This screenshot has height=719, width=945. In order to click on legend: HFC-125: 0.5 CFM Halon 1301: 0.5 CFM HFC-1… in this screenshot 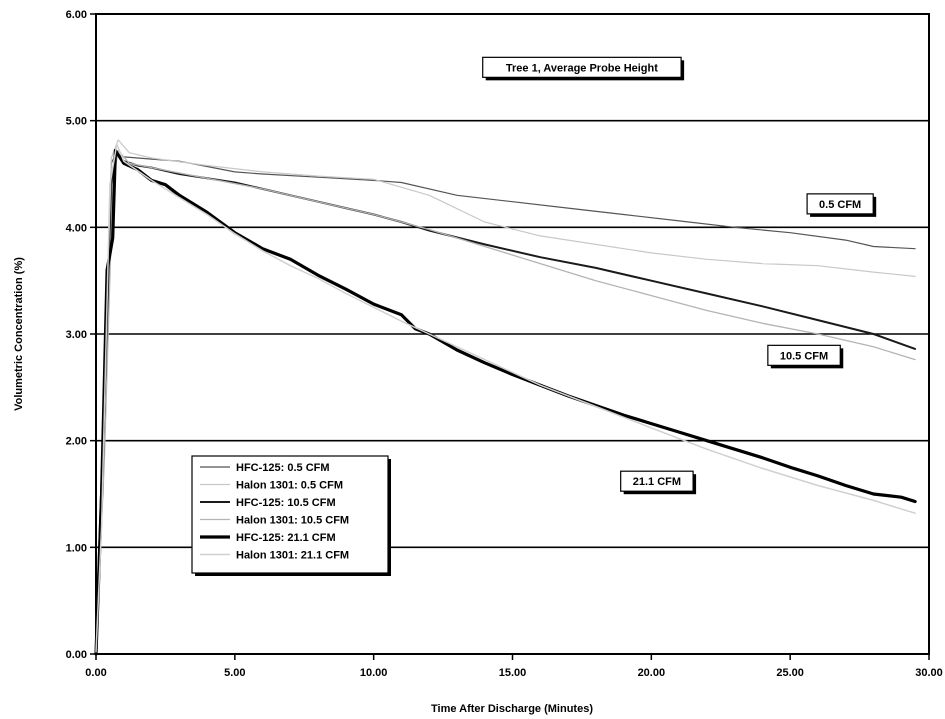, I will do `click(291, 515)`.